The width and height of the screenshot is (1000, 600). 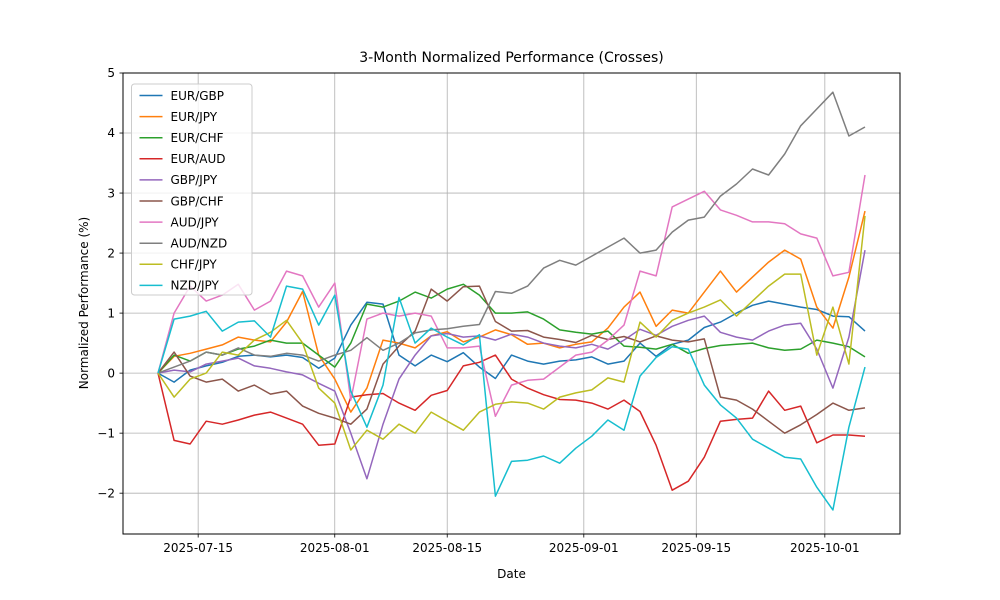 I want to click on legend-label: EUR/JPY, so click(x=194, y=117).